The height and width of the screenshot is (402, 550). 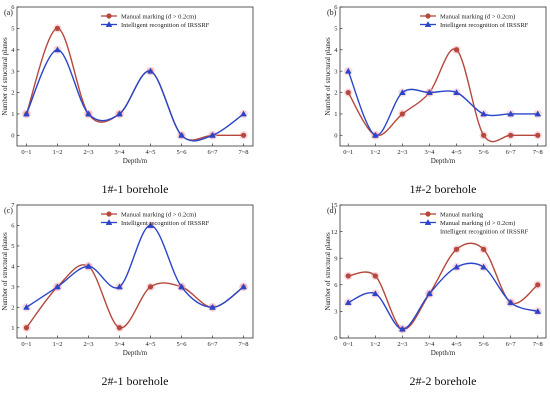 What do you see at coordinates (12, 246) in the screenshot?
I see `y-tick-label: 5` at bounding box center [12, 246].